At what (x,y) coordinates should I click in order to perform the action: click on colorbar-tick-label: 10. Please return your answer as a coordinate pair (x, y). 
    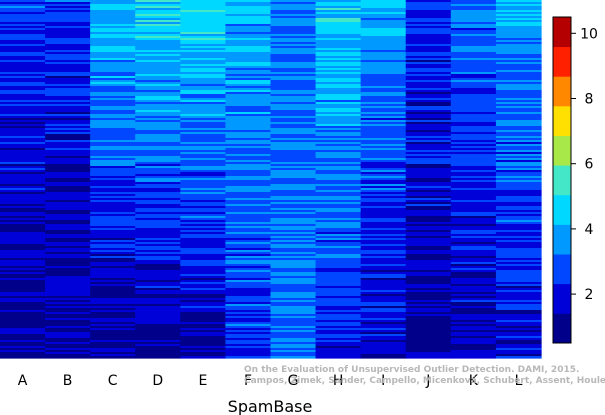
    Looking at the image, I should click on (589, 34).